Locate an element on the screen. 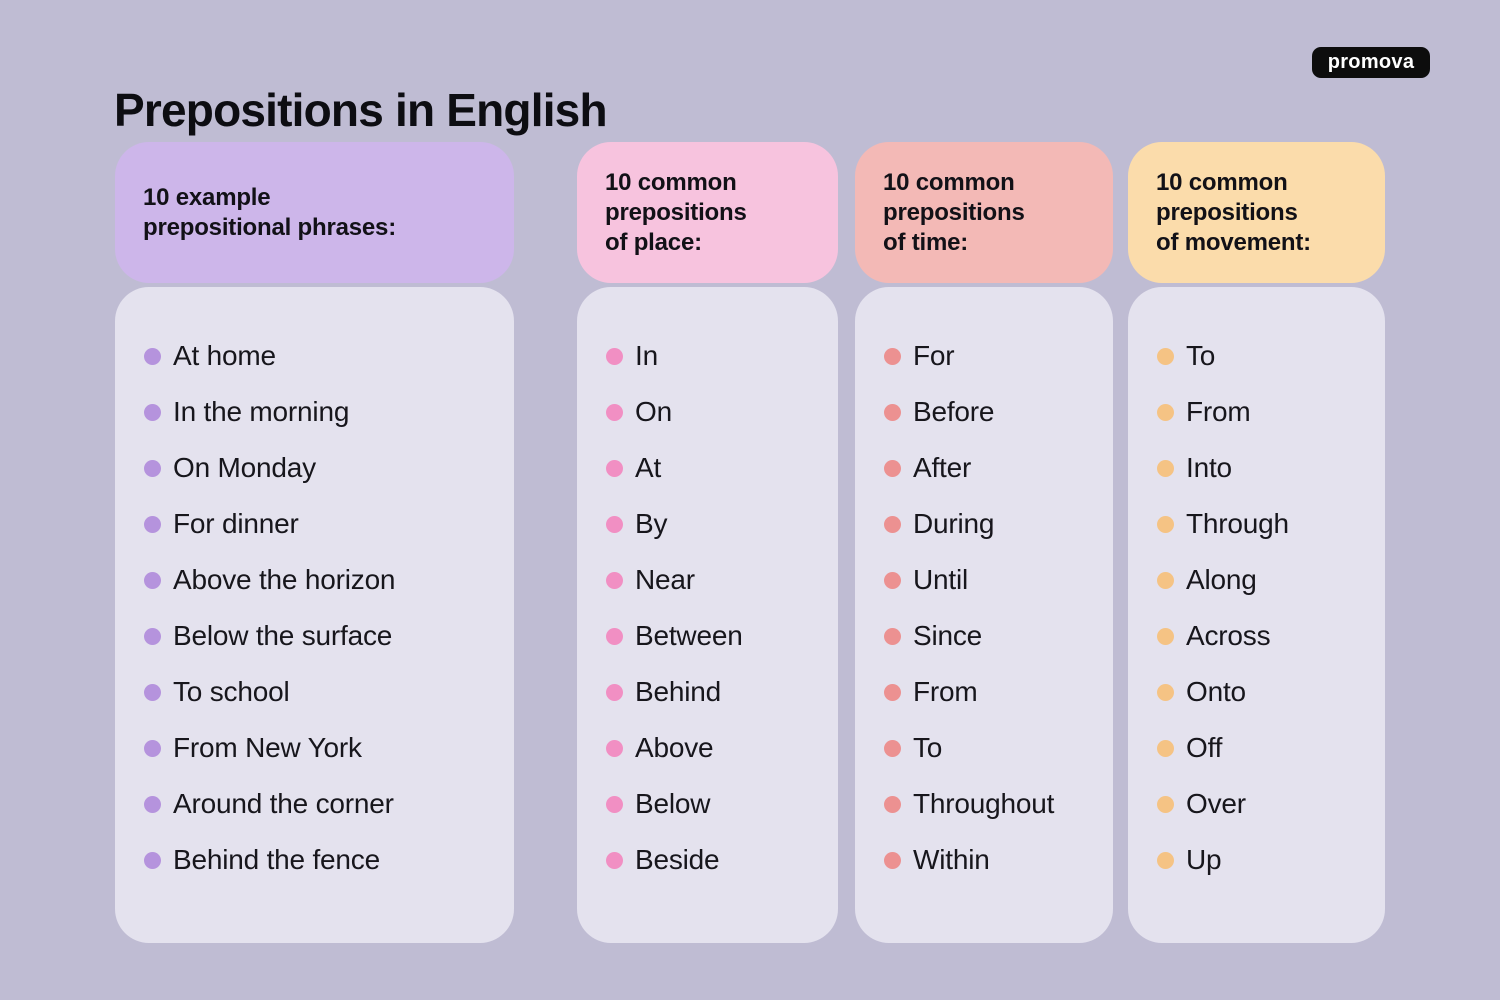  list-item-label: Within is located at coordinates (951, 859).